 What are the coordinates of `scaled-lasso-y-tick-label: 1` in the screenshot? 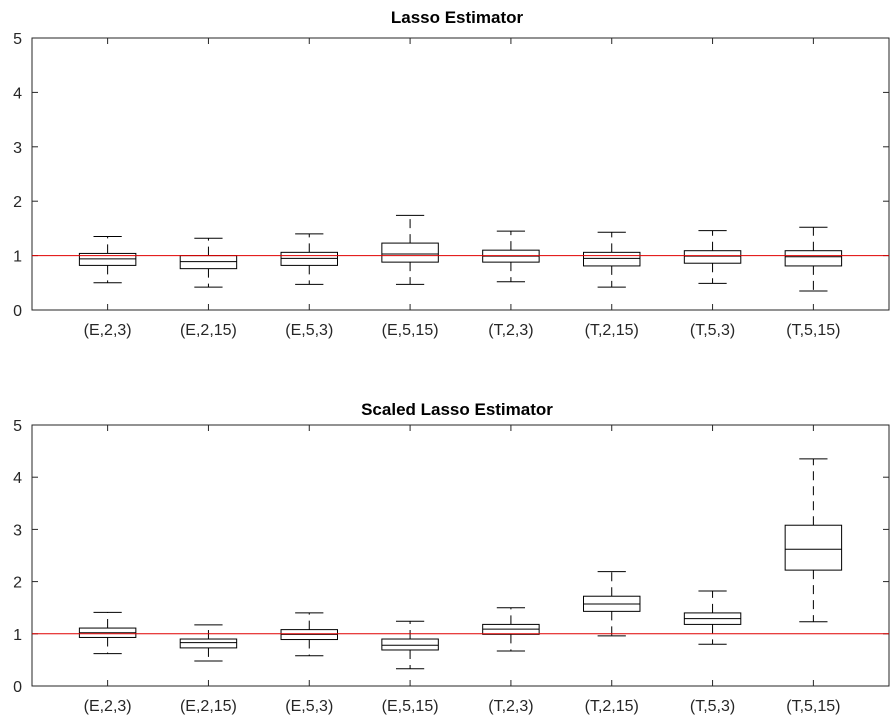 It's located at (17, 635).